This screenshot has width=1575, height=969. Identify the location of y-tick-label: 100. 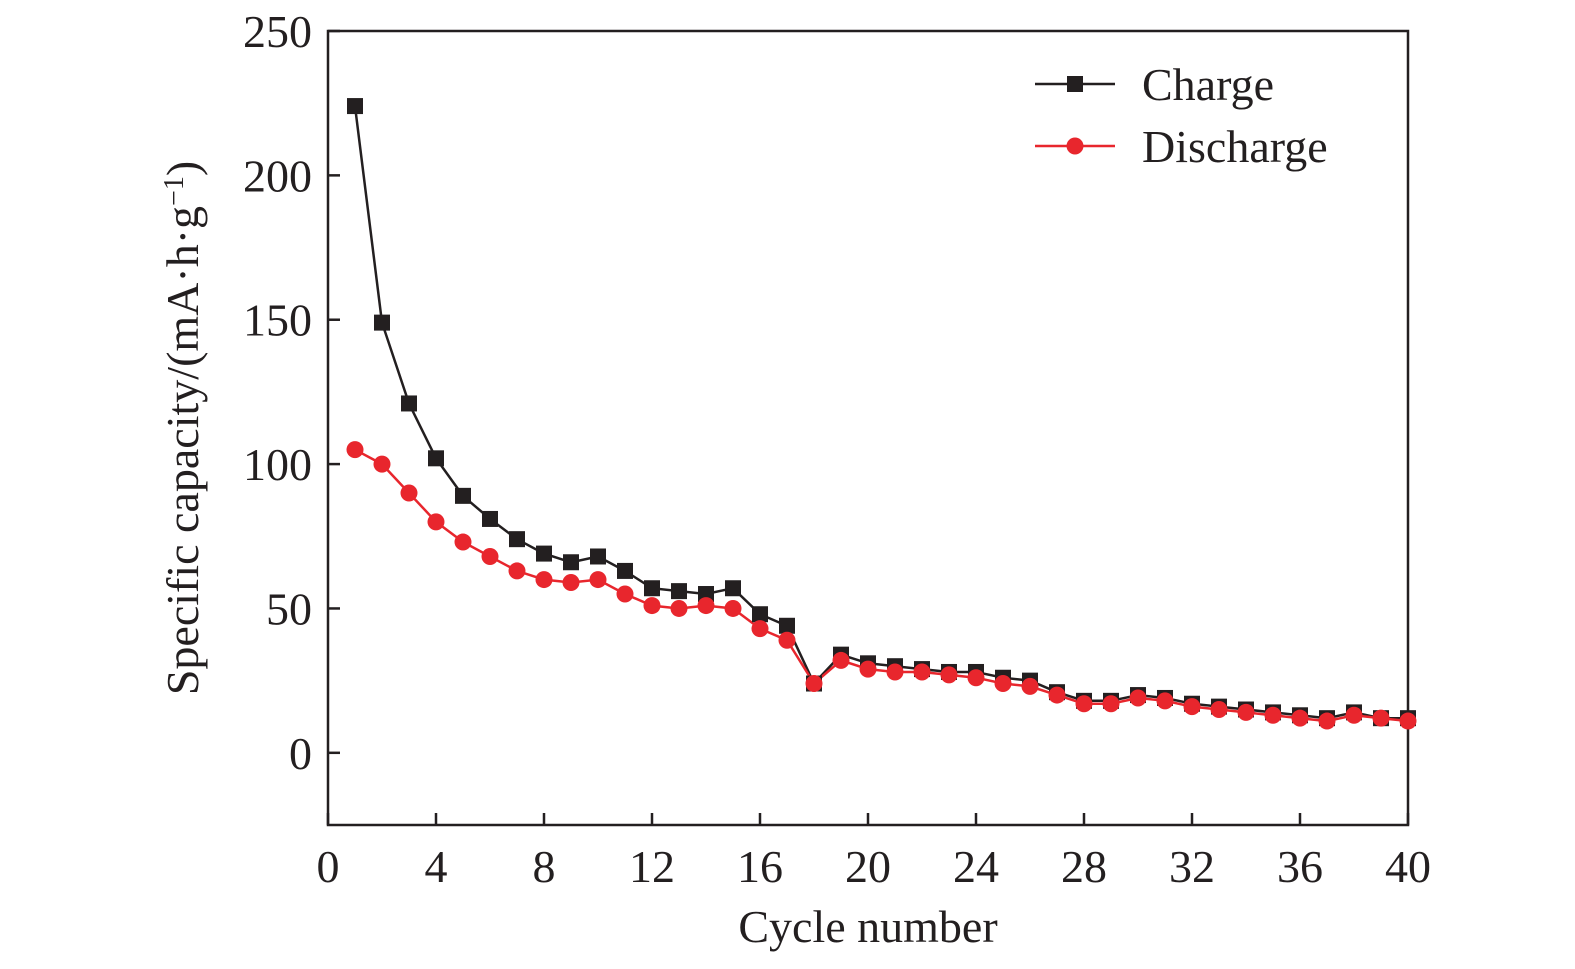
(277, 464).